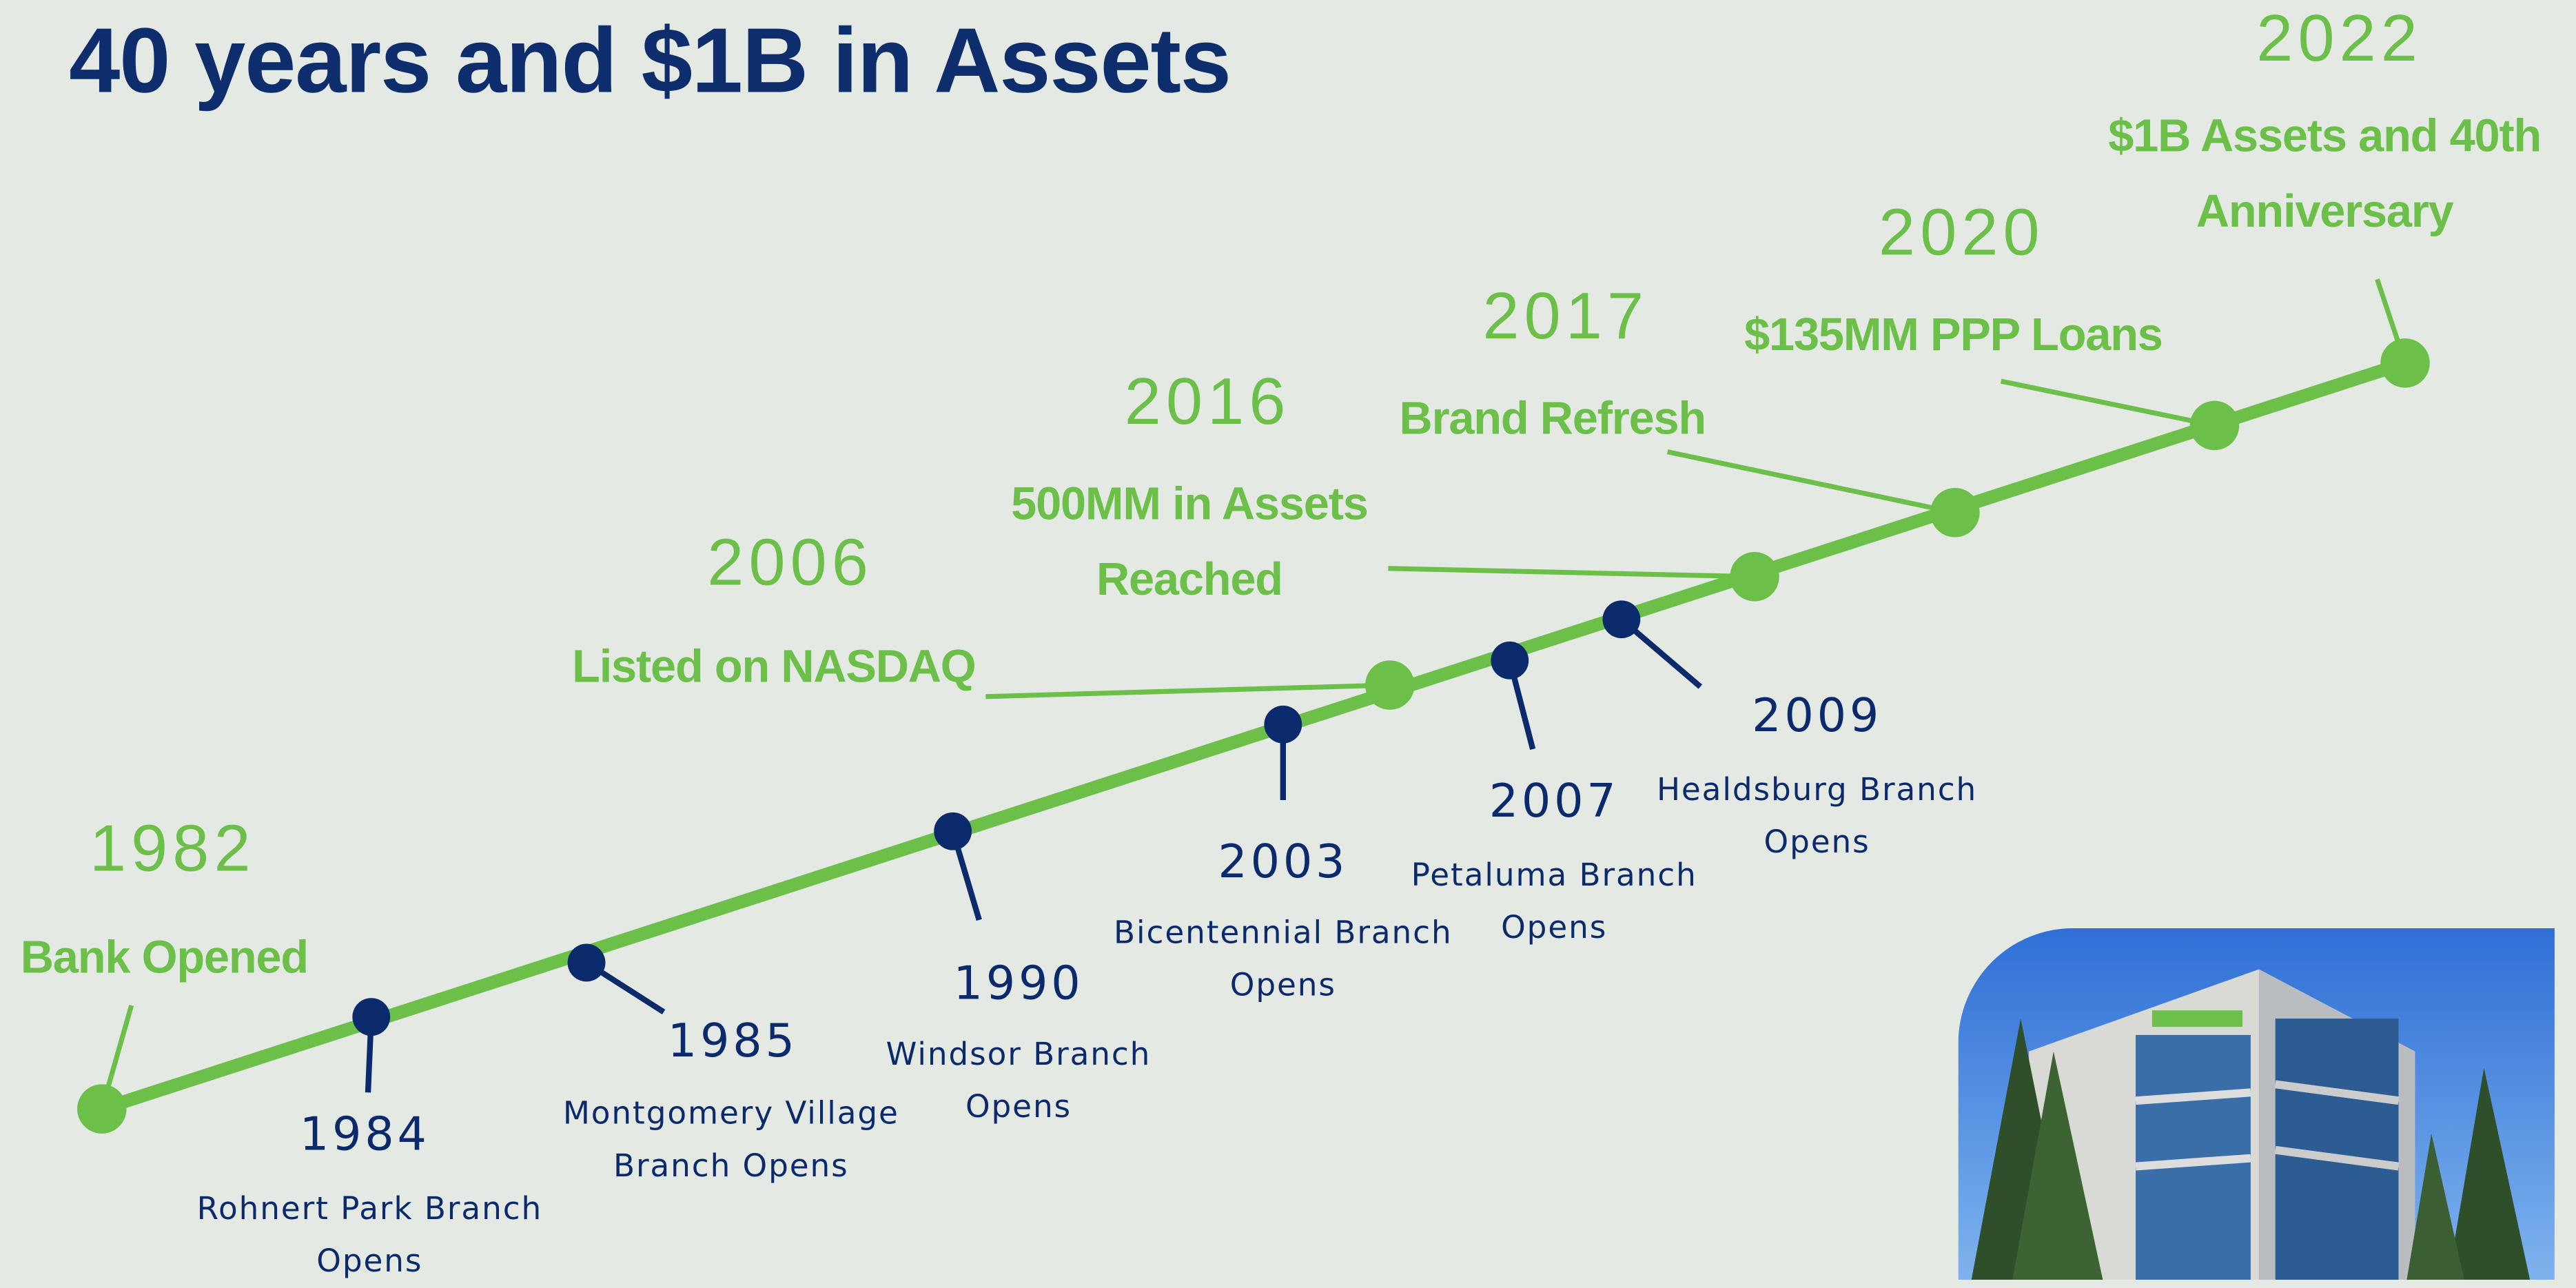 Image resolution: width=2576 pixels, height=1288 pixels. I want to click on year: 2003, so click(1283, 862).